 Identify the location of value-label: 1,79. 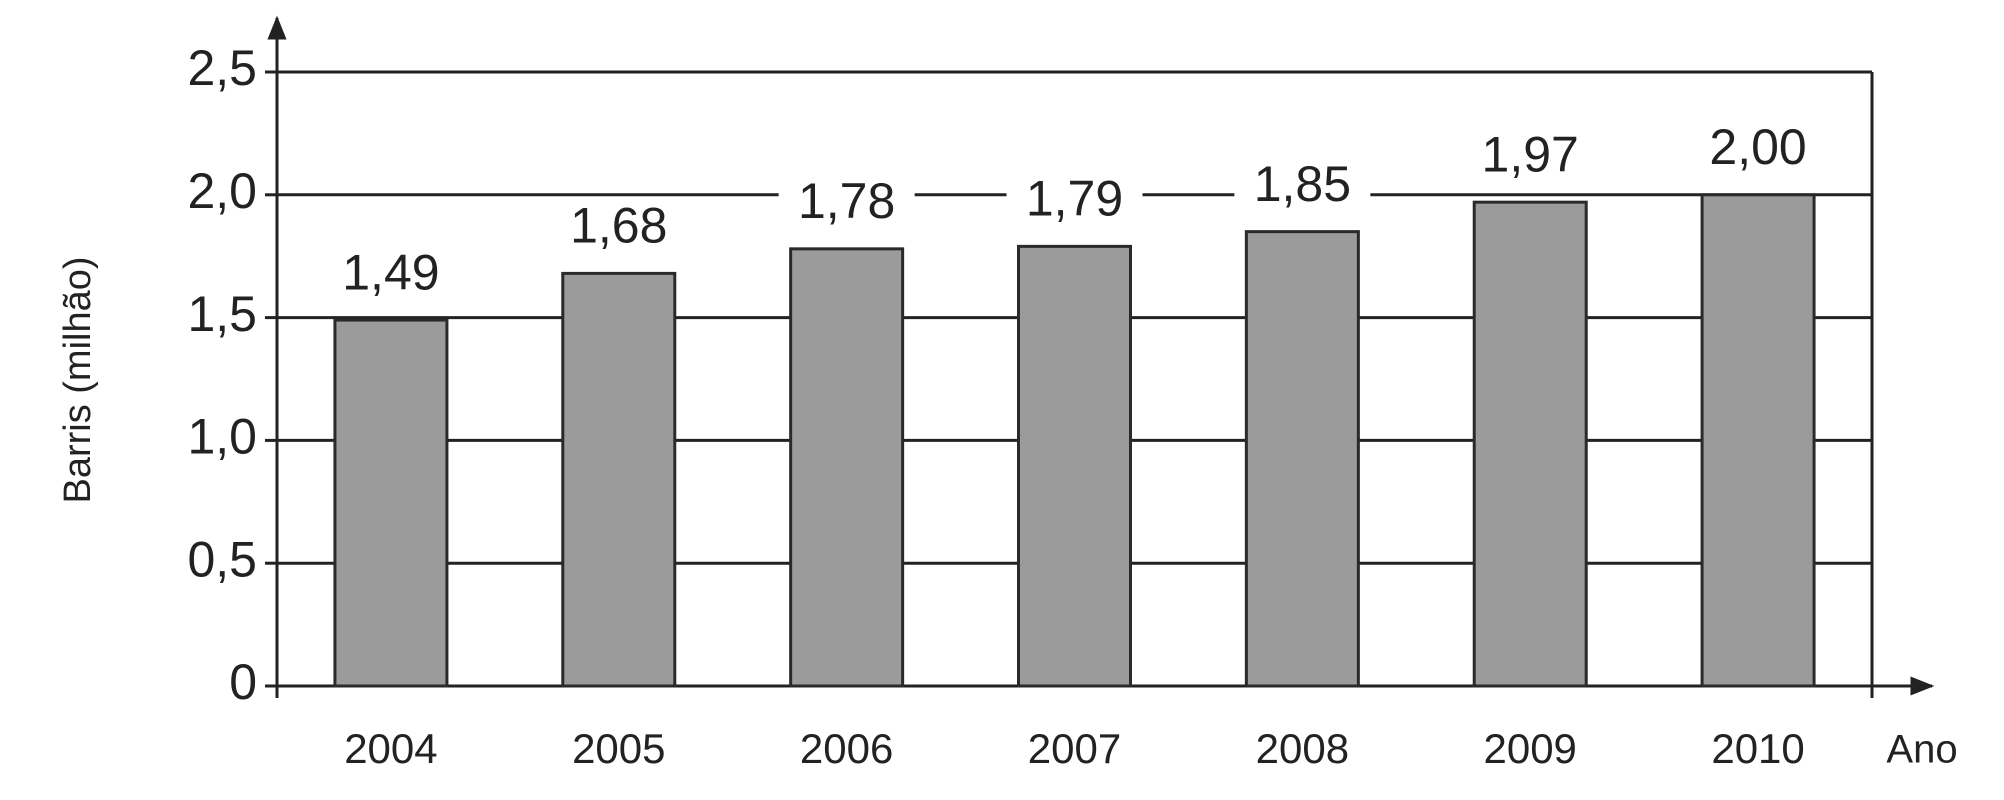
(1074, 199).